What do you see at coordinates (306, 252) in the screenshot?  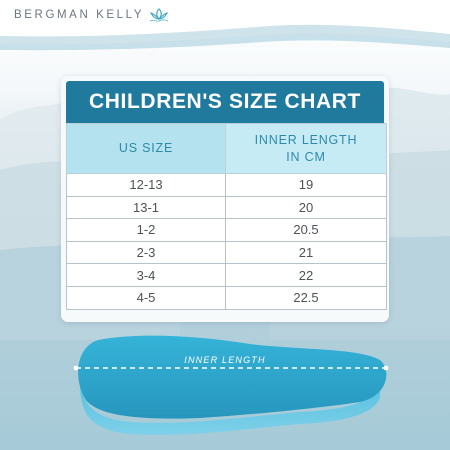 I see `cell-inner-length: 21` at bounding box center [306, 252].